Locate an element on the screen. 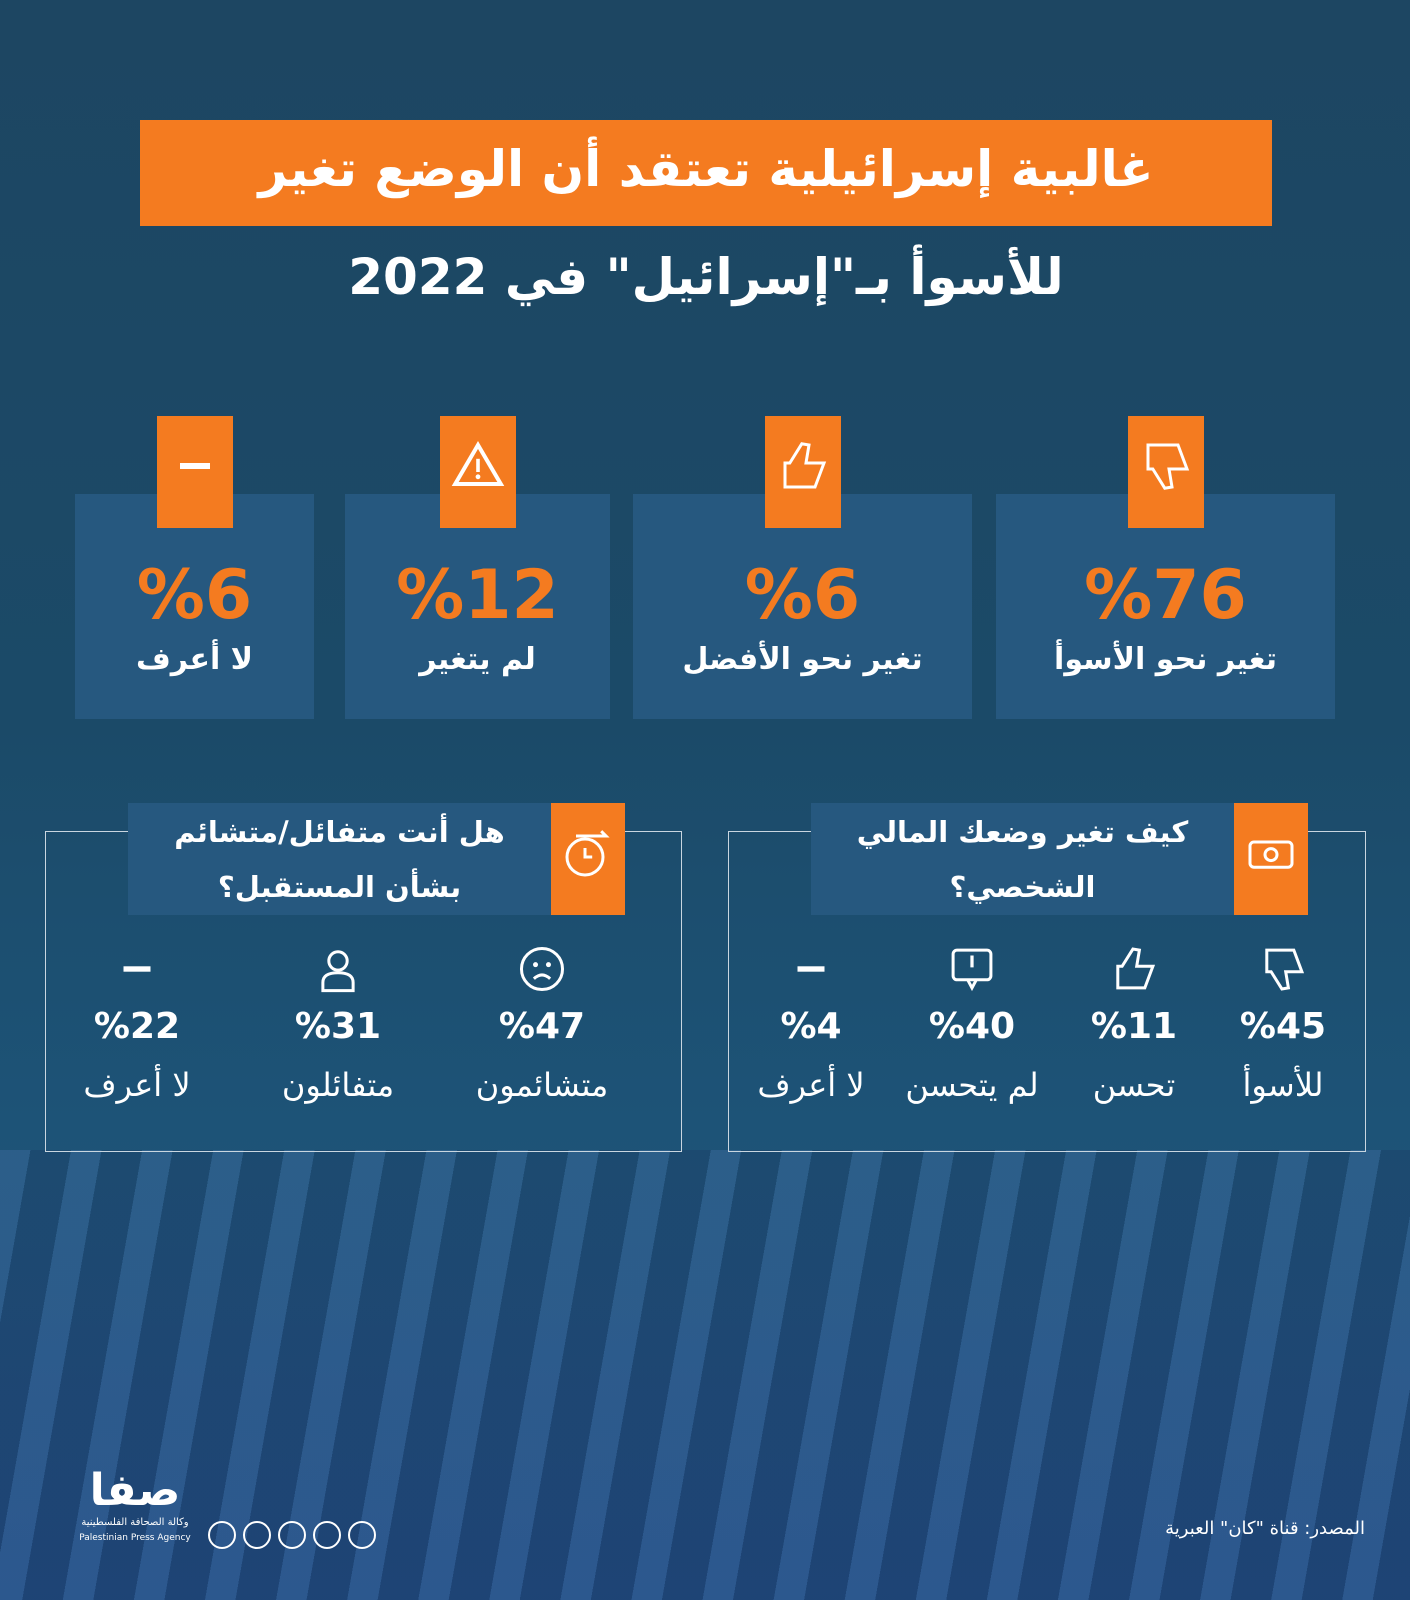  item-value: %31 is located at coordinates (338, 1026).